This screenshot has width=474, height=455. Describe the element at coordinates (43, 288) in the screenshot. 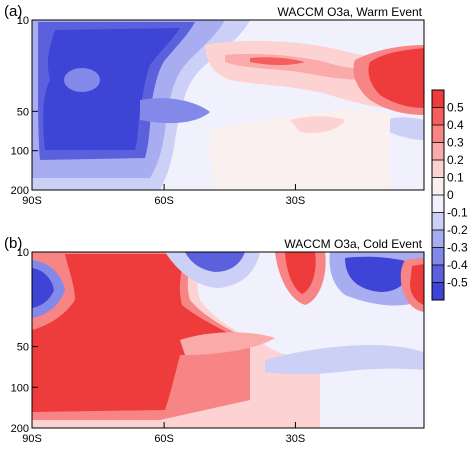

I see `panel-b-negative-left-core` at that location.